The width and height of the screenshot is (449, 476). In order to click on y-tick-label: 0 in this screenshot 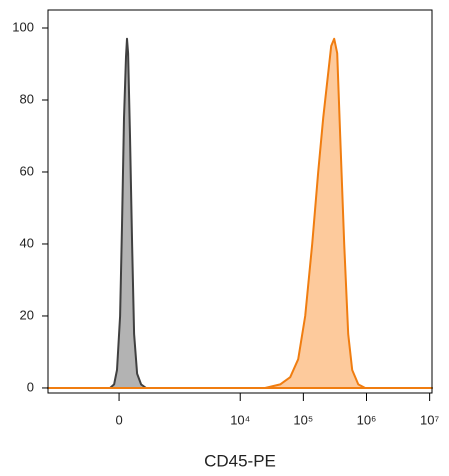, I will do `click(30, 386)`.